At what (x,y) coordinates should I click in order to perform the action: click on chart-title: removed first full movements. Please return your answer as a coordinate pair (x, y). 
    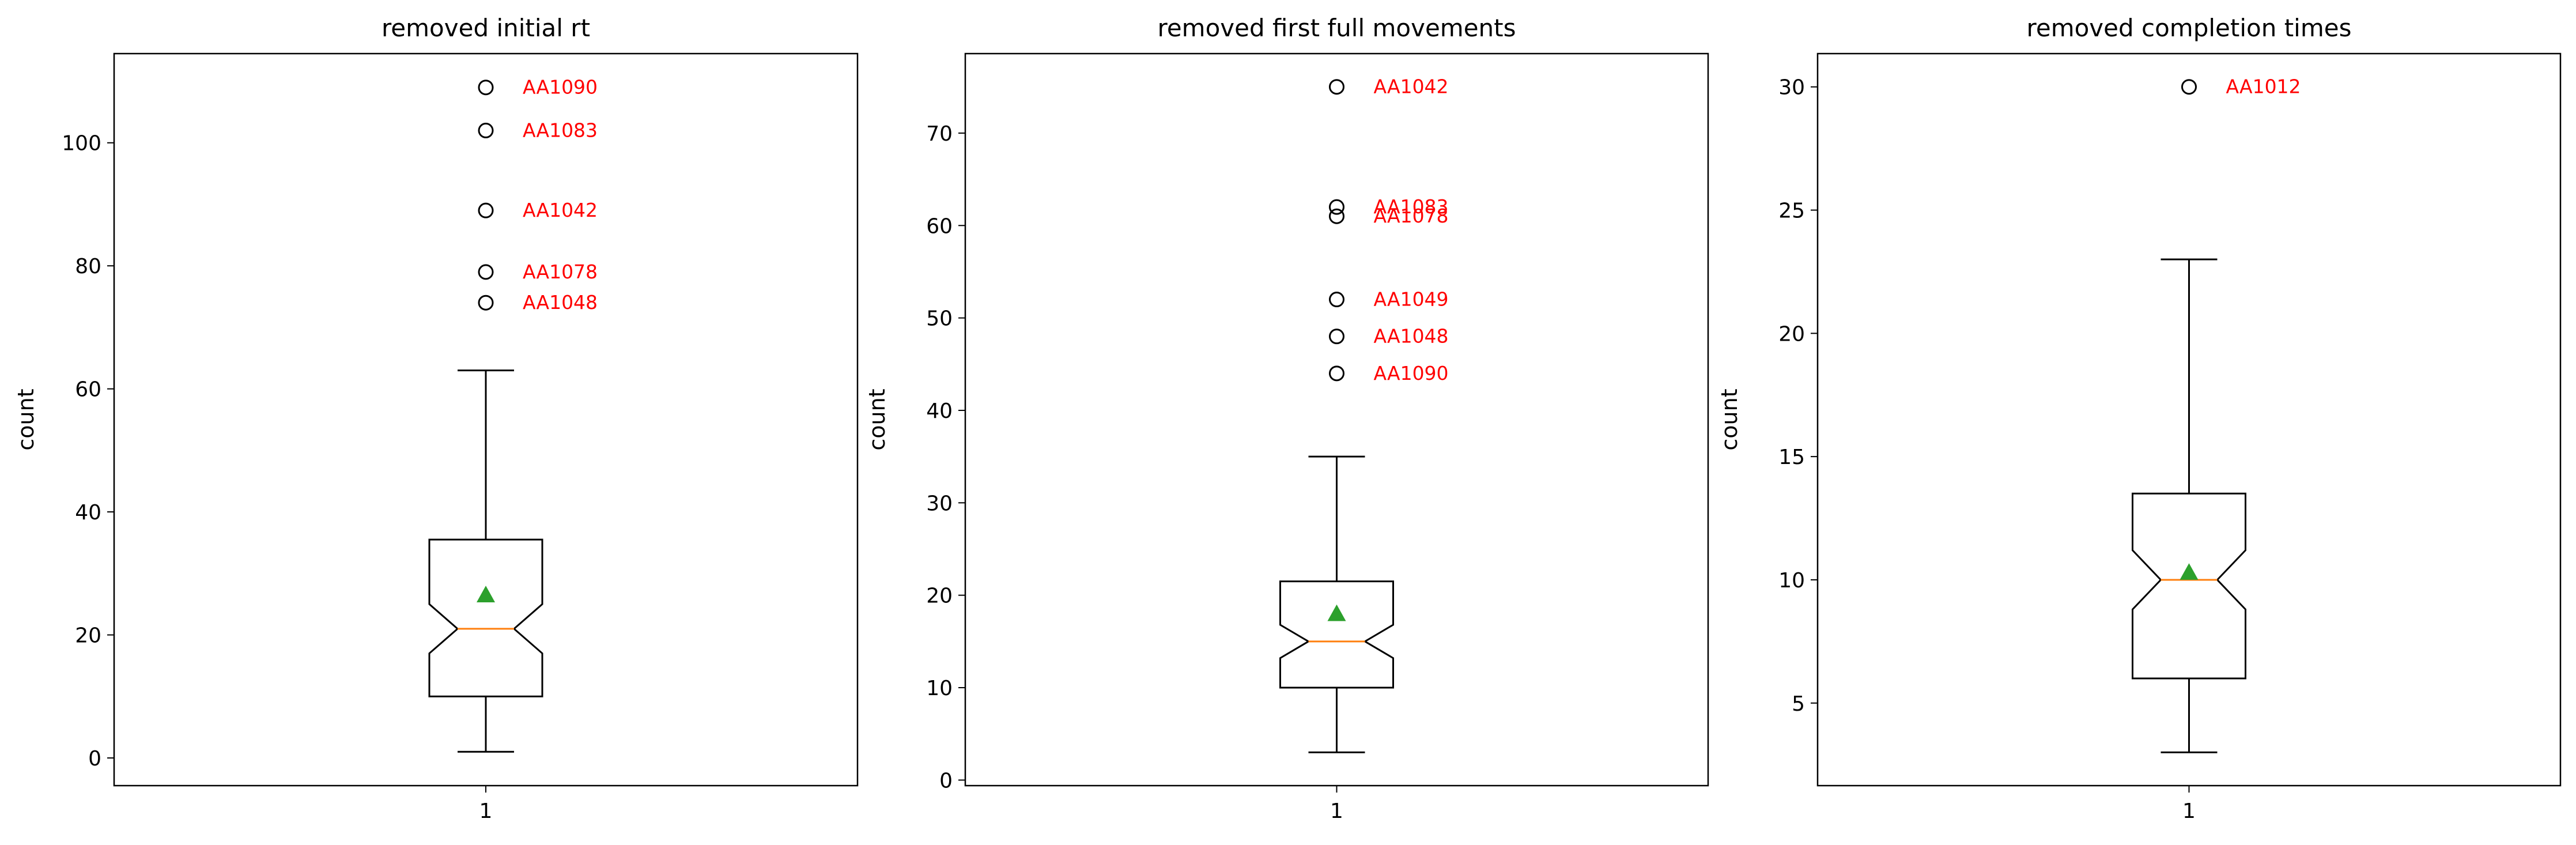
    Looking at the image, I should click on (1336, 28).